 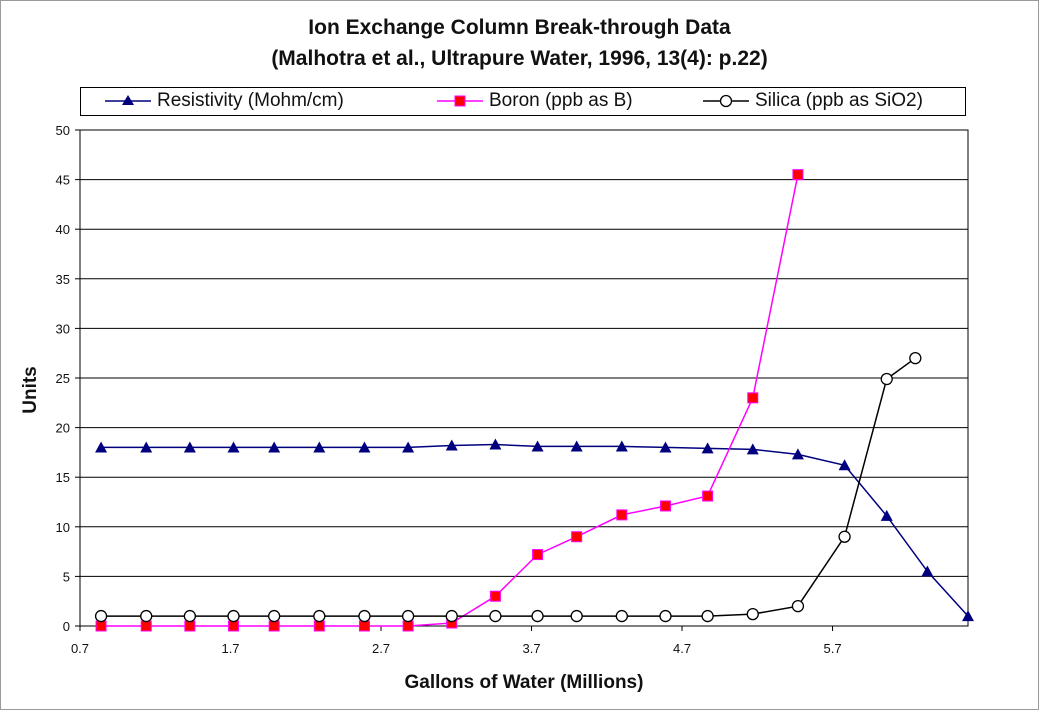 I want to click on y-tick-label: 0, so click(x=66, y=626).